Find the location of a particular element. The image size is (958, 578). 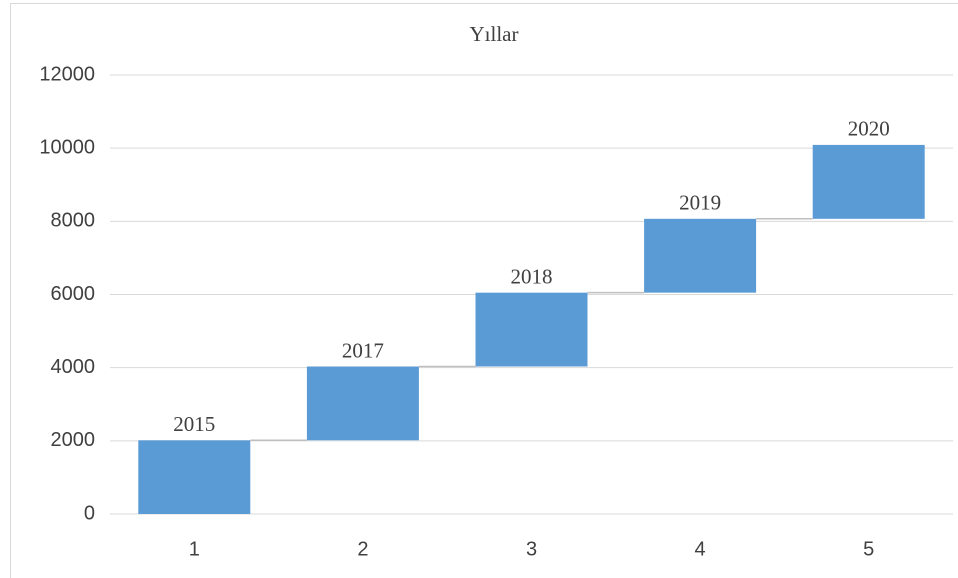

data-label: 2015 is located at coordinates (194, 424).